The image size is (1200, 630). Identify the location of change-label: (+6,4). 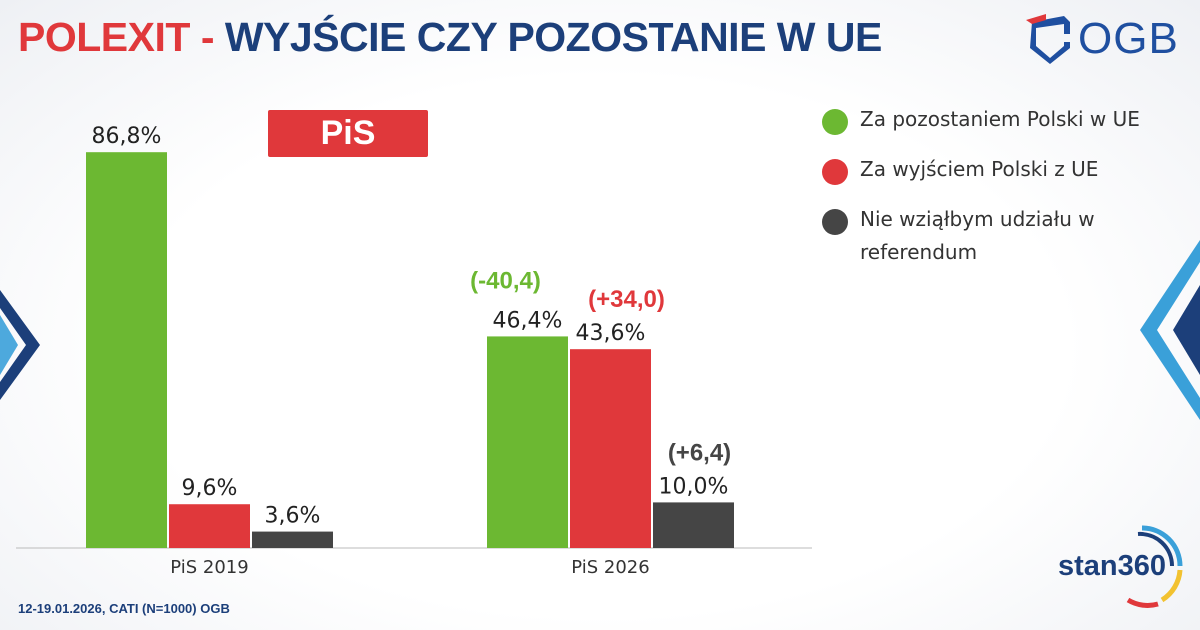
(699, 452).